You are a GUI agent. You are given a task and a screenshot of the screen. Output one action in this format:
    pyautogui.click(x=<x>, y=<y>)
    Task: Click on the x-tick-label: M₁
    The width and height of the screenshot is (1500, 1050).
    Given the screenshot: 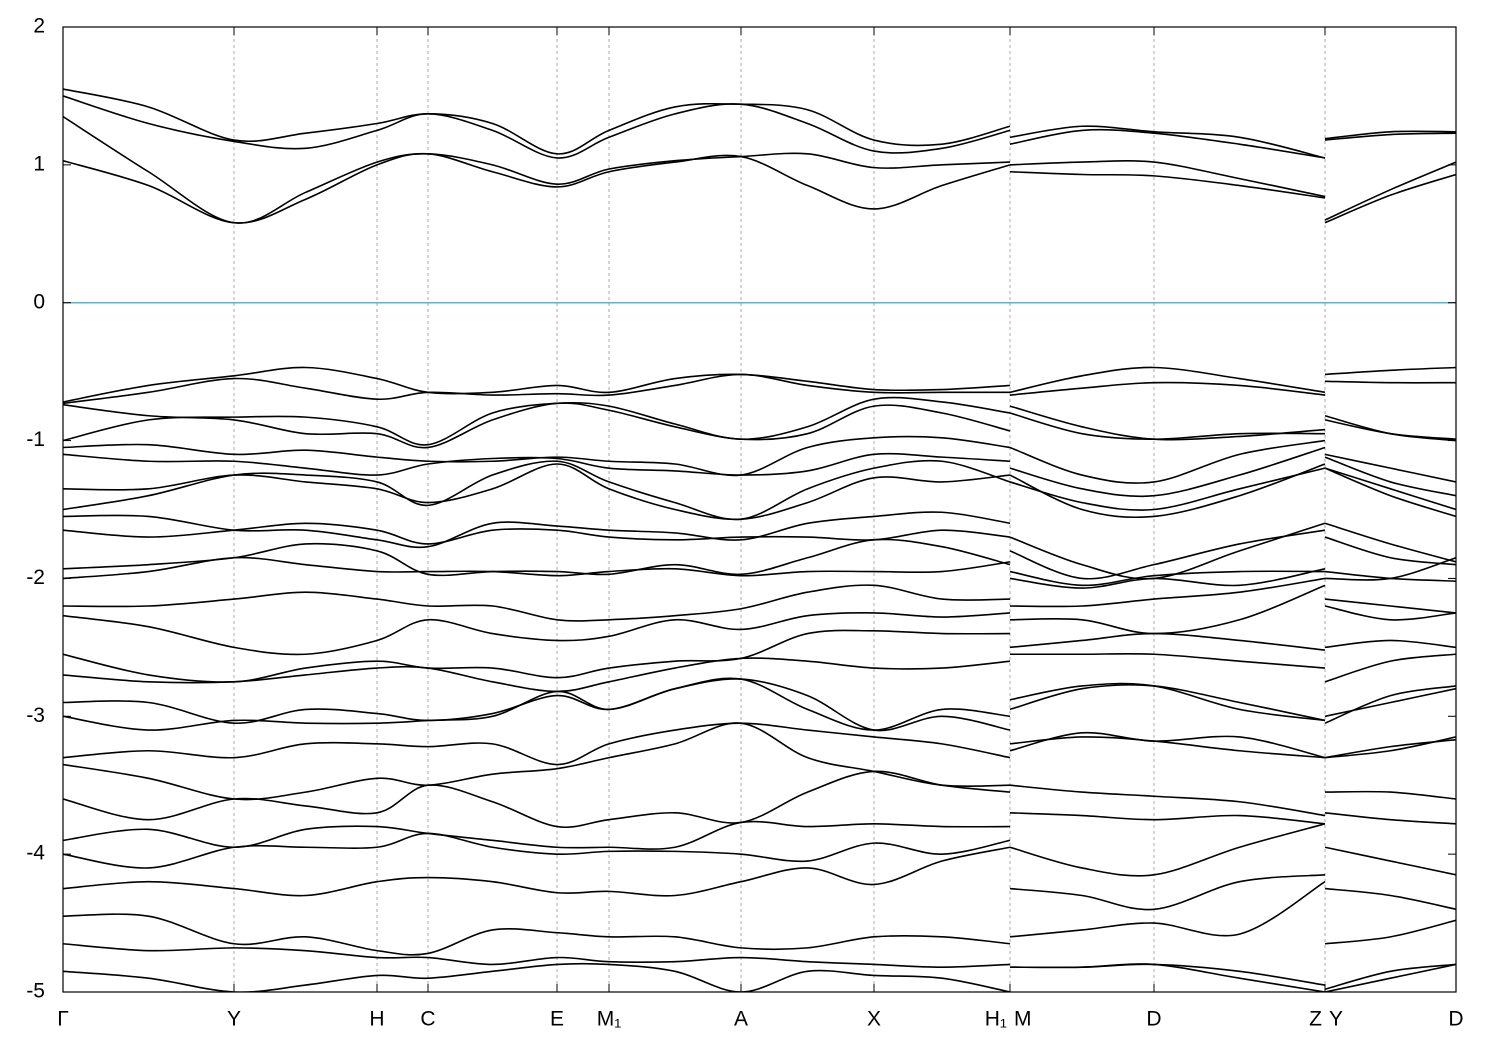 What is the action you would take?
    pyautogui.click(x=609, y=1019)
    